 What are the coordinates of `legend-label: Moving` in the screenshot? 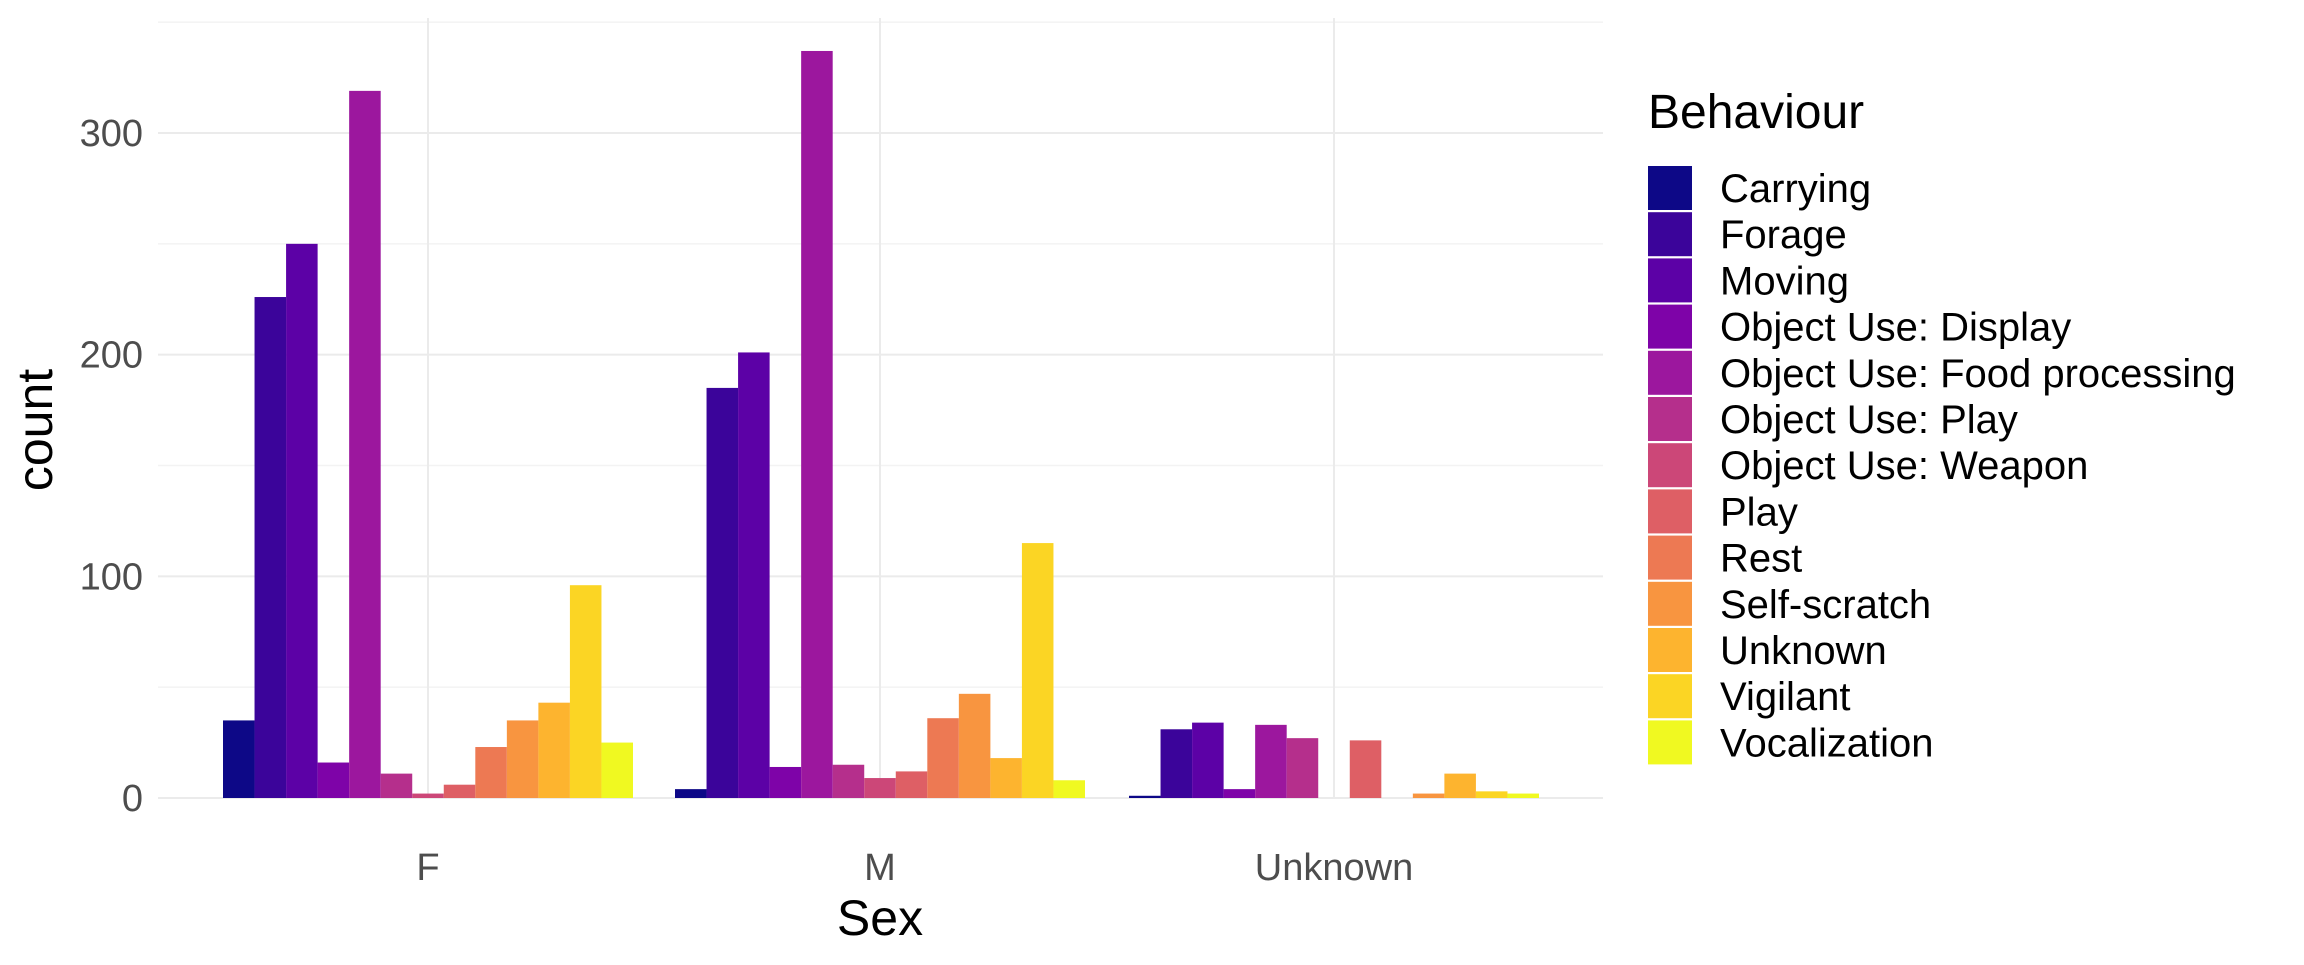 It's located at (1784, 281).